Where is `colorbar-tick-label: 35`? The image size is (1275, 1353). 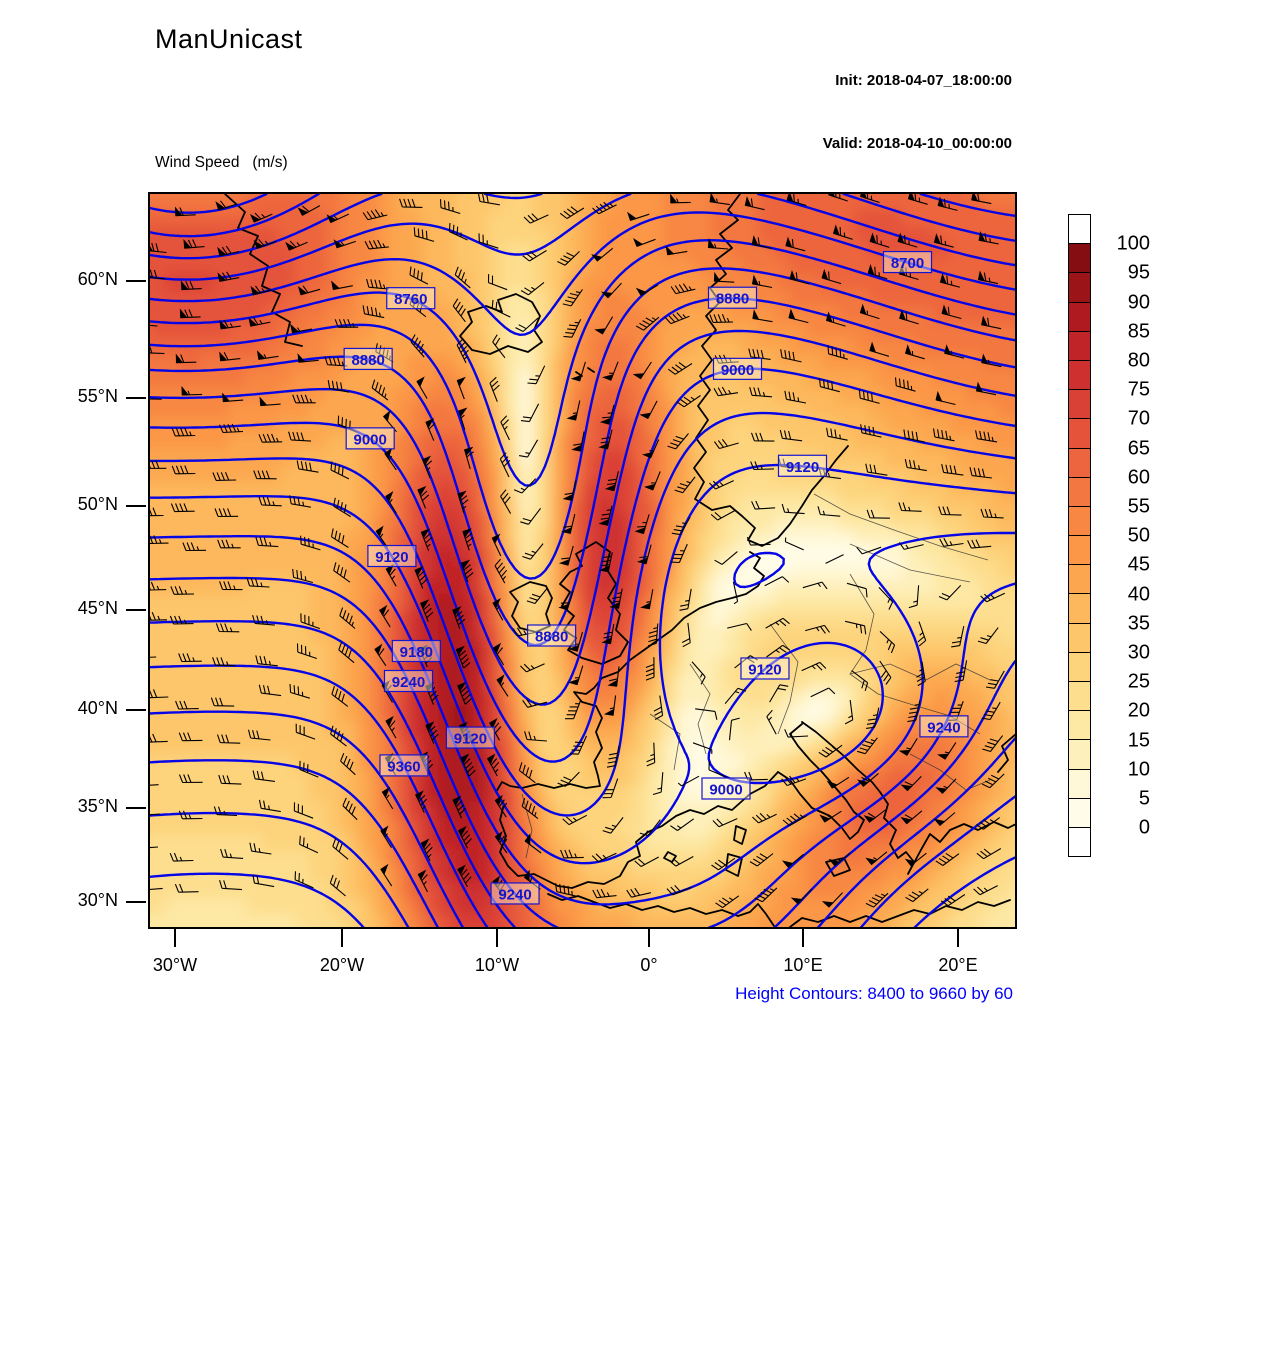
colorbar-tick-label: 35 is located at coordinates (1138, 623).